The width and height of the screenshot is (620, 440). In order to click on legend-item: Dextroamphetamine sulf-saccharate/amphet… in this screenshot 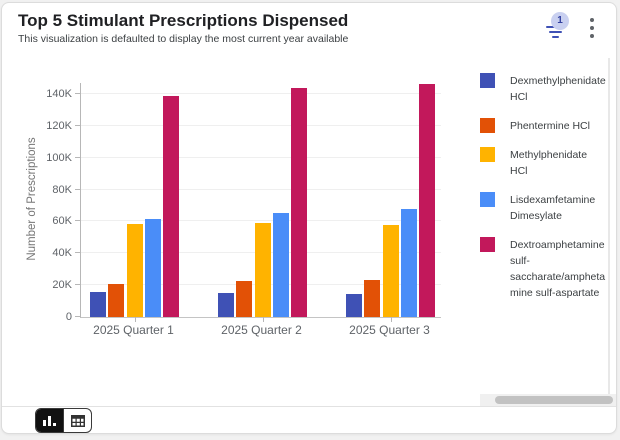, I will do `click(543, 269)`.